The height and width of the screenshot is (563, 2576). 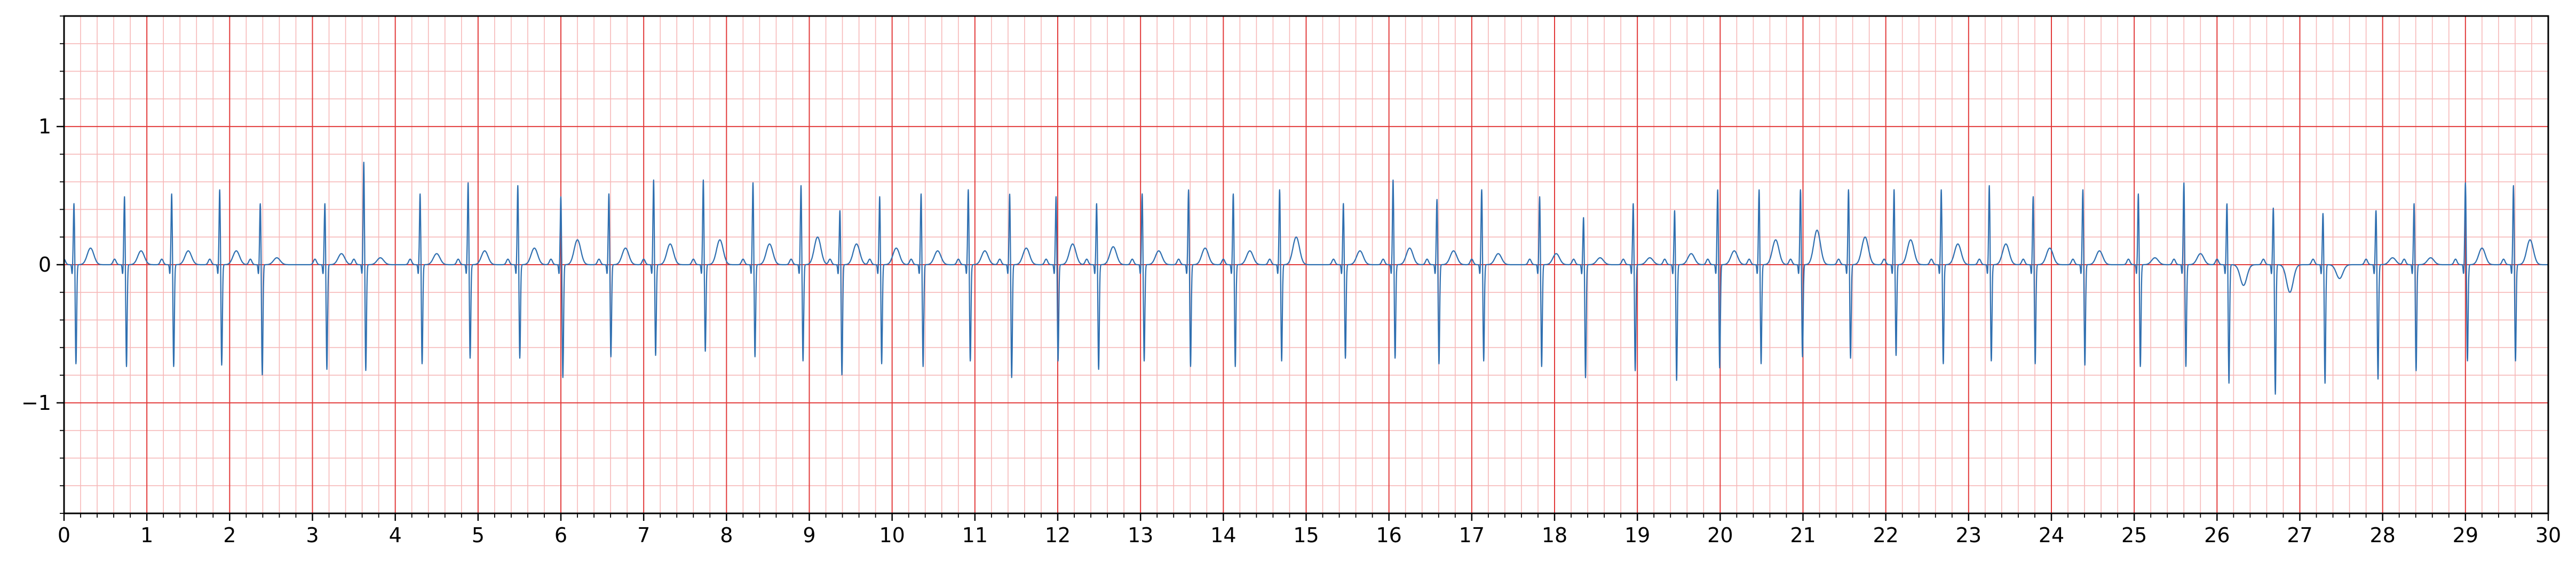 I want to click on x-tick-label: 13, so click(x=1140, y=535).